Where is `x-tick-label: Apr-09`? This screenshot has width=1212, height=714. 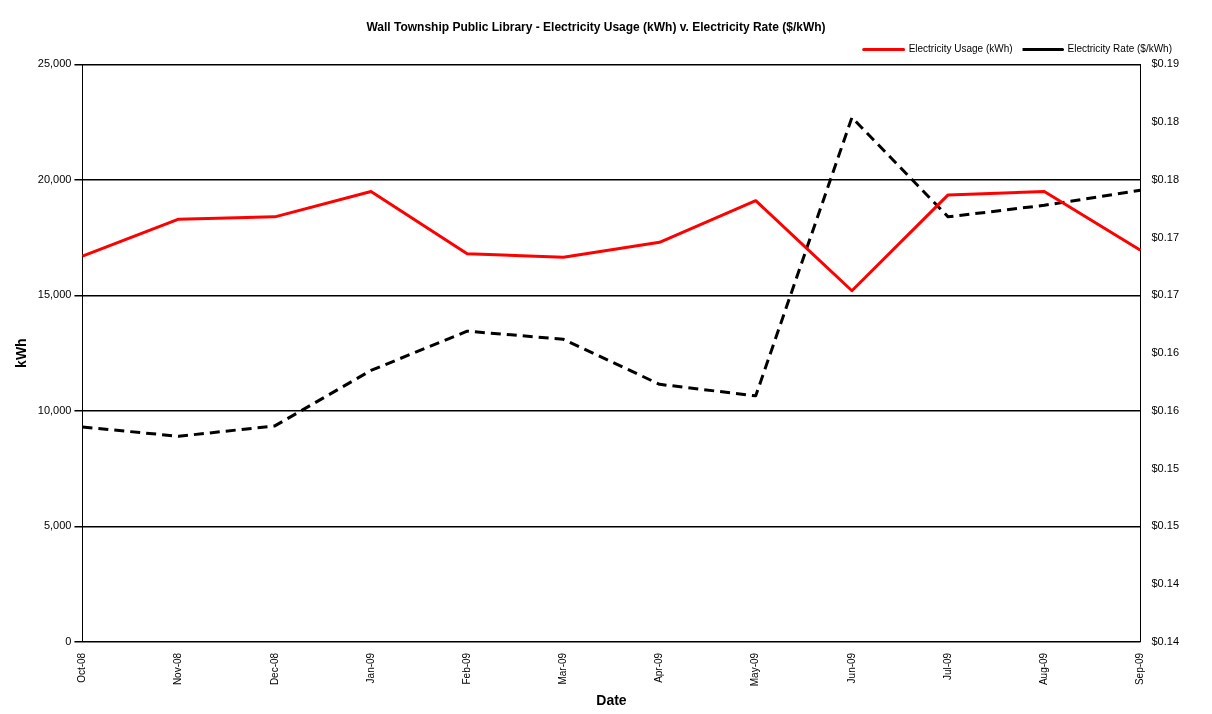
x-tick-label: Apr-09 is located at coordinates (659, 667).